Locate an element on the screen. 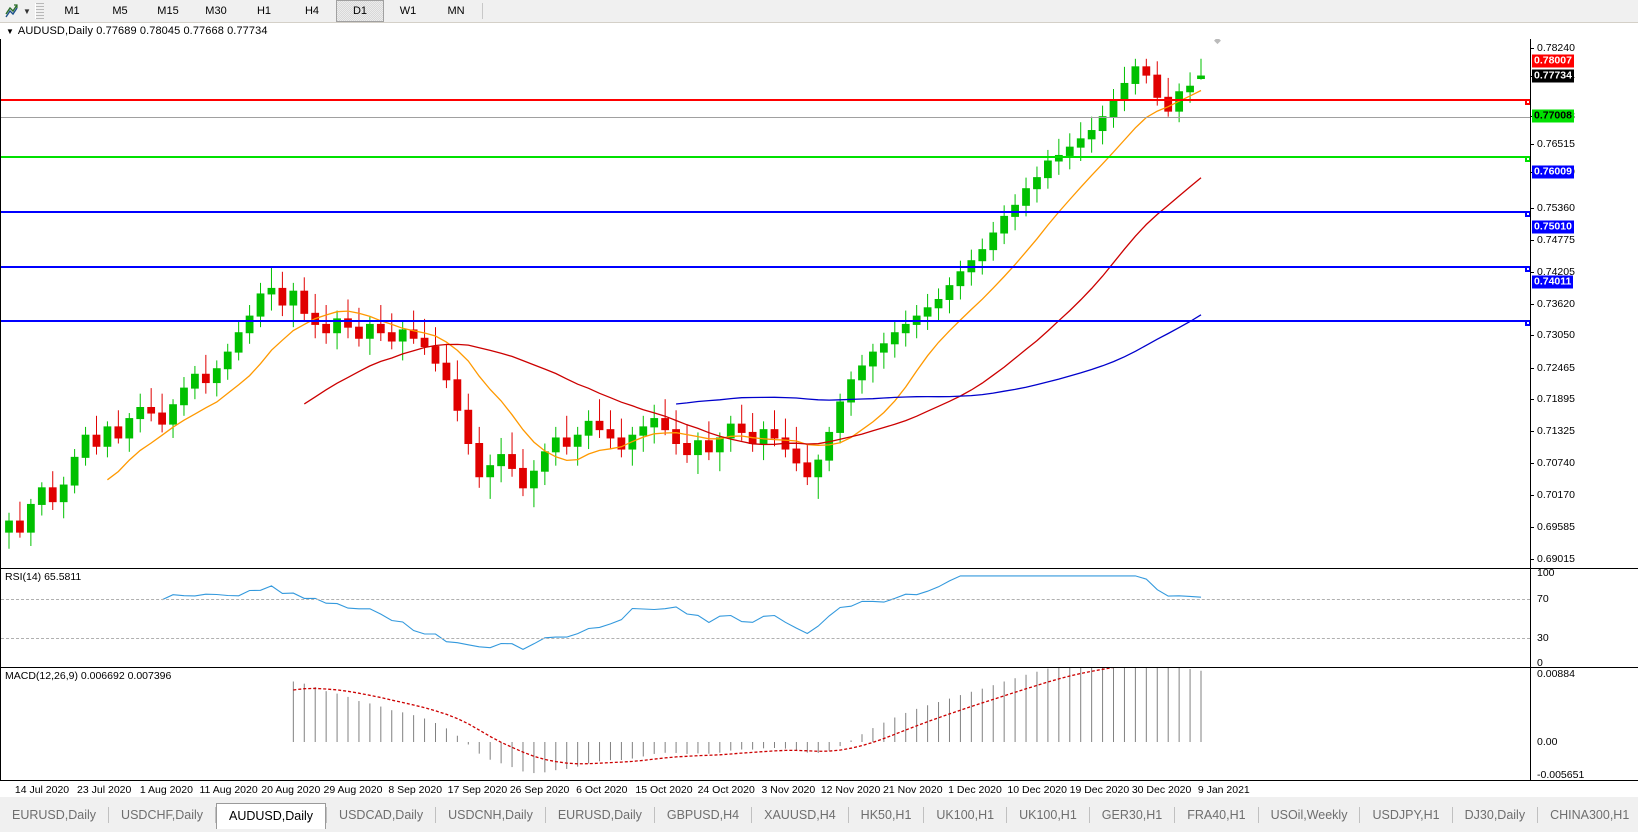 The width and height of the screenshot is (1638, 832). price-axis-label: 0.78240 is located at coordinates (1556, 48).